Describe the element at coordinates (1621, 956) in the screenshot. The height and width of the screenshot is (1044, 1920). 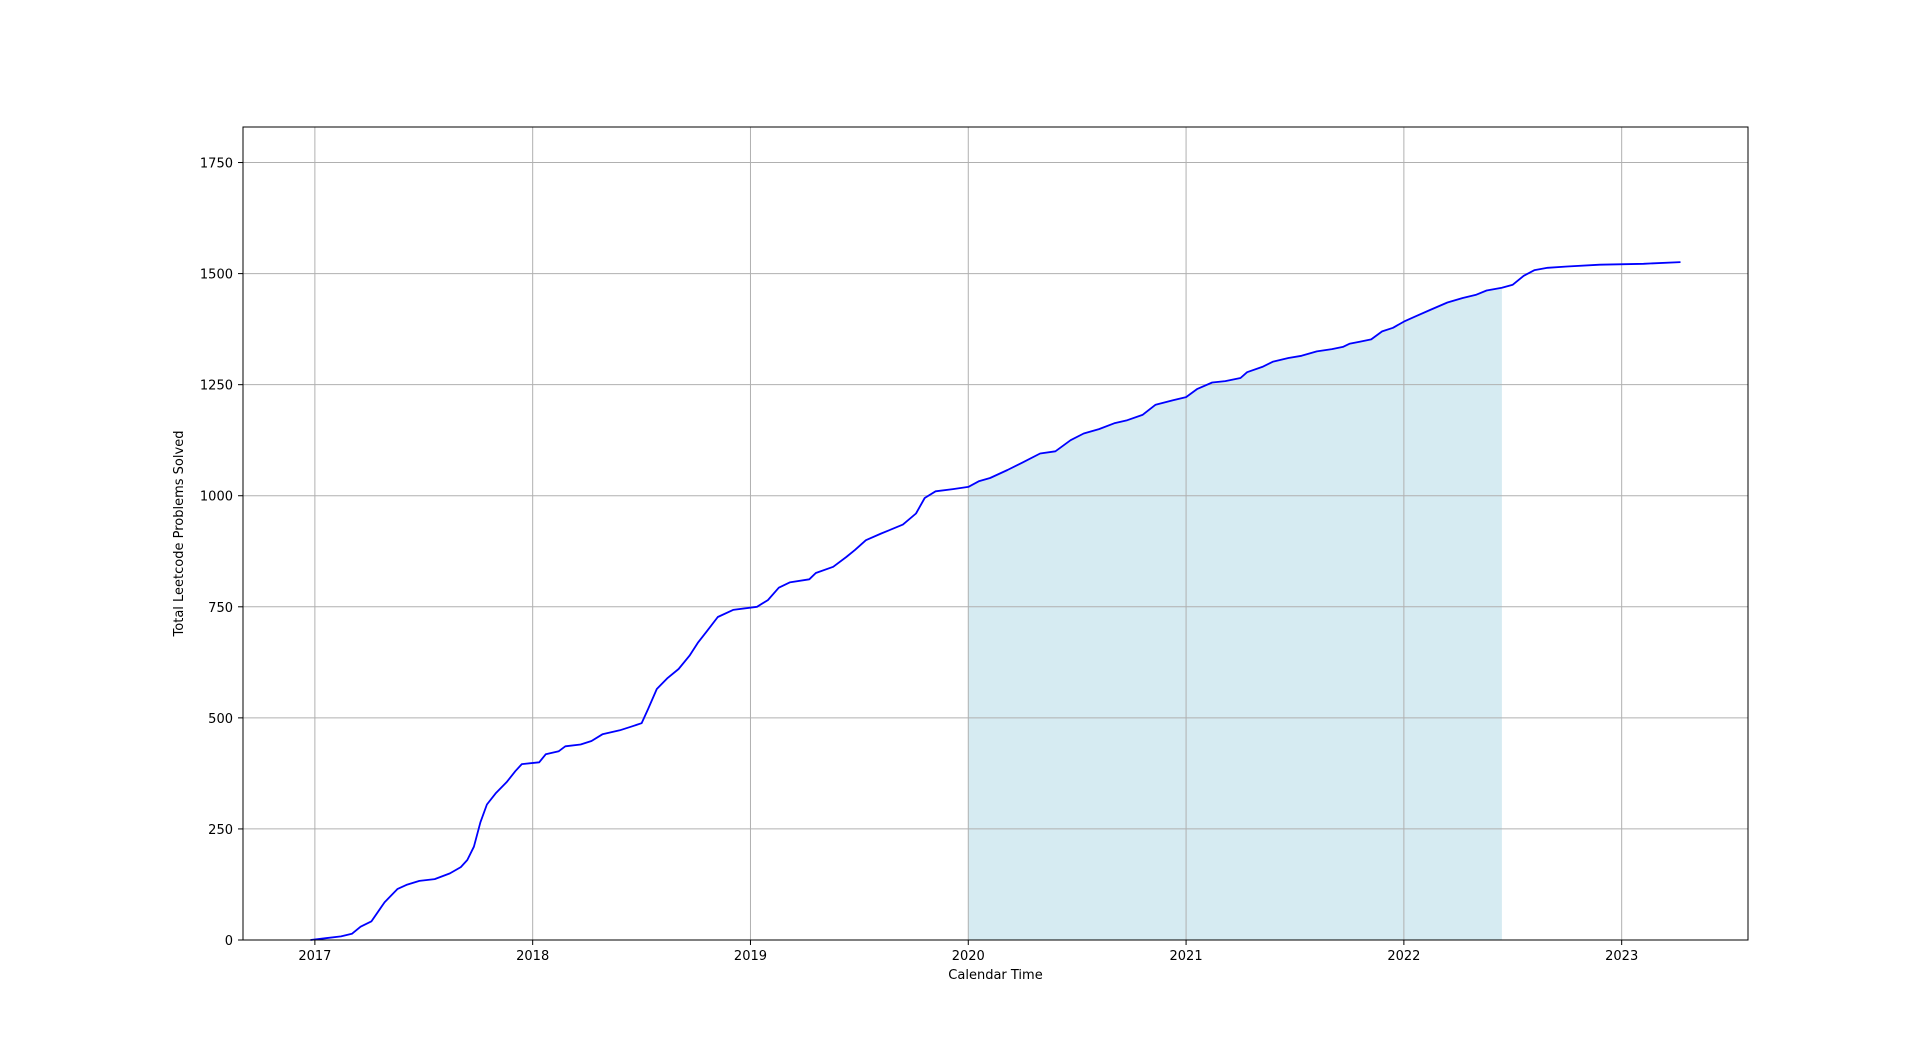
I see `x-tick-label: 2023` at that location.